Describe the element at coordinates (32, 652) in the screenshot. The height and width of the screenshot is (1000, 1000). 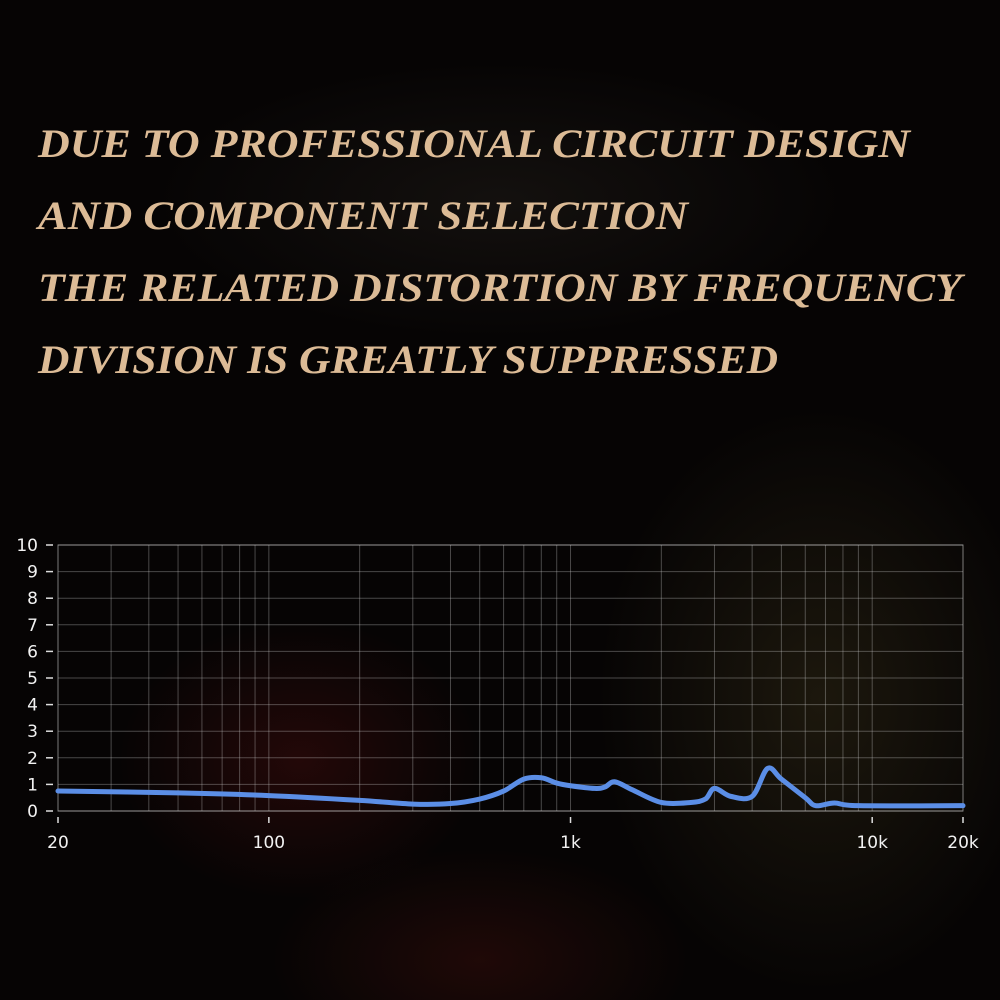
I see `y-tick-label: 6` at that location.